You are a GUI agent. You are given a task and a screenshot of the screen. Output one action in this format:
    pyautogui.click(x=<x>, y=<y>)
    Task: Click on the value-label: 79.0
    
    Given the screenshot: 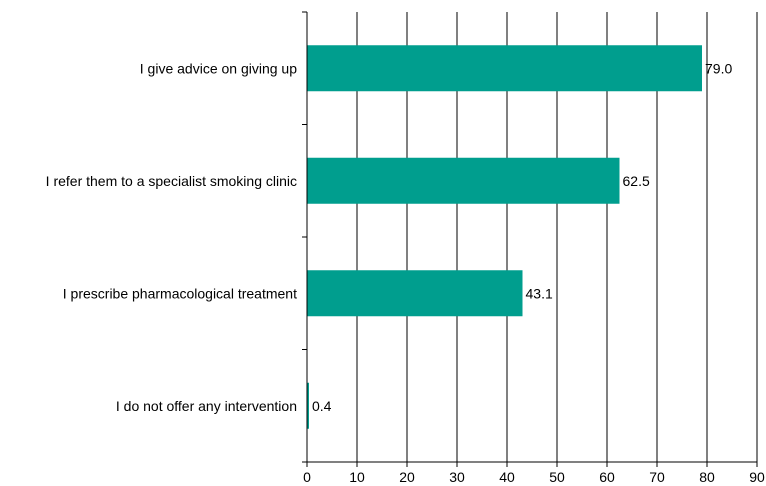 What is the action you would take?
    pyautogui.click(x=718, y=68)
    